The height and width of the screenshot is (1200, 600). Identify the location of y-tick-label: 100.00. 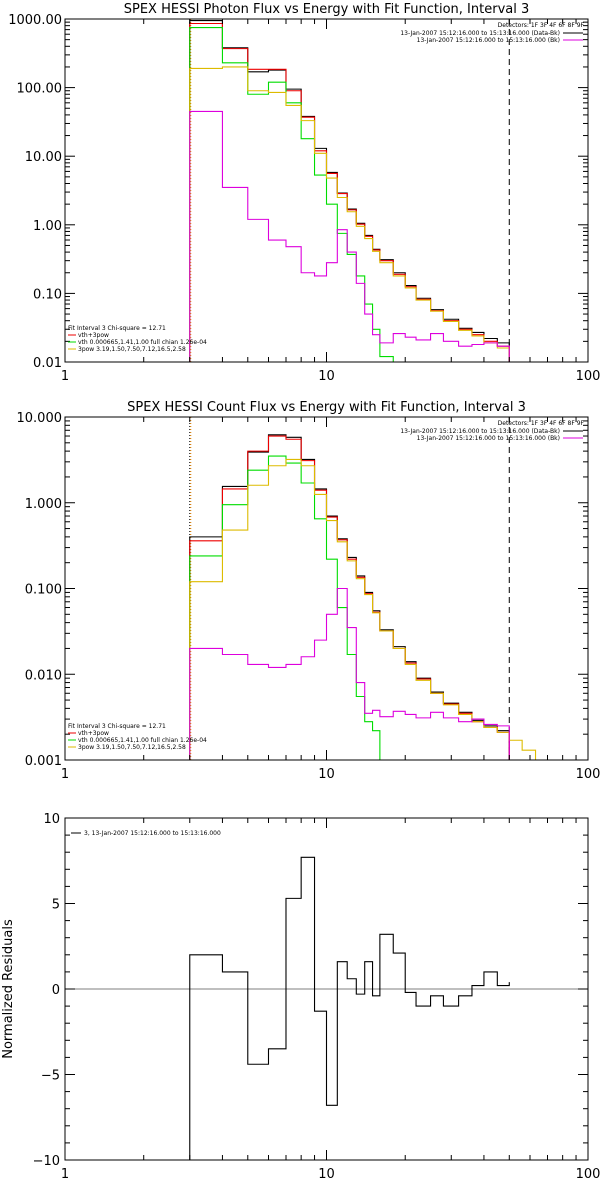
(40, 89).